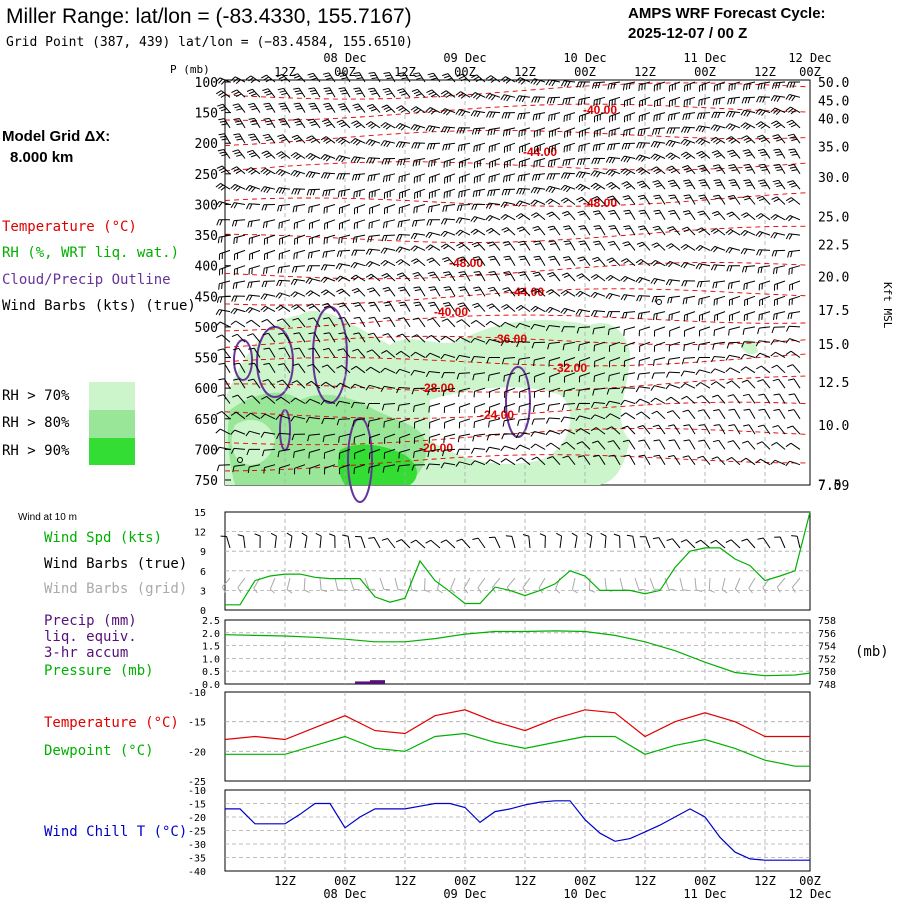 Image resolution: width=900 pixels, height=900 pixels. I want to click on contour-label: -20.00, so click(436, 448).